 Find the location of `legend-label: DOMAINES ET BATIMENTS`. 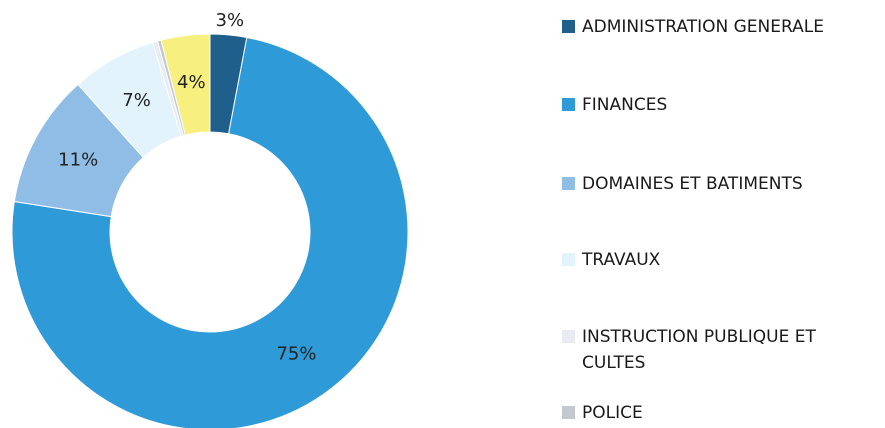

legend-label: DOMAINES ET BATIMENTS is located at coordinates (692, 184).